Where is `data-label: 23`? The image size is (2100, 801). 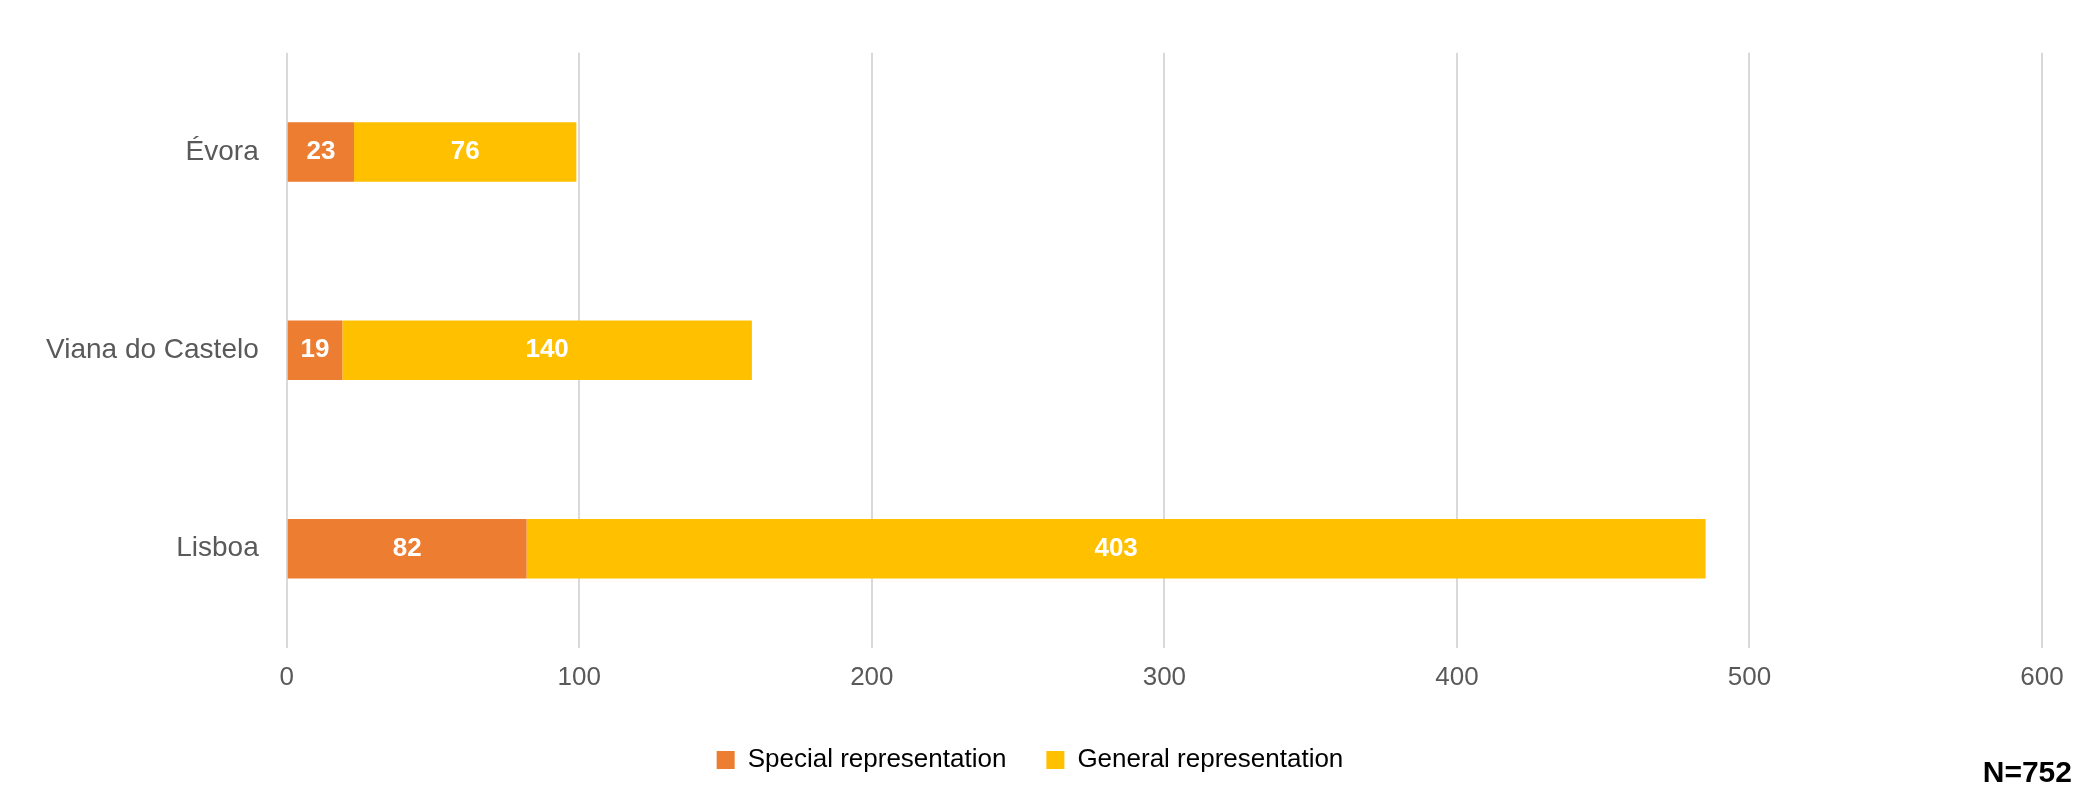 data-label: 23 is located at coordinates (321, 150).